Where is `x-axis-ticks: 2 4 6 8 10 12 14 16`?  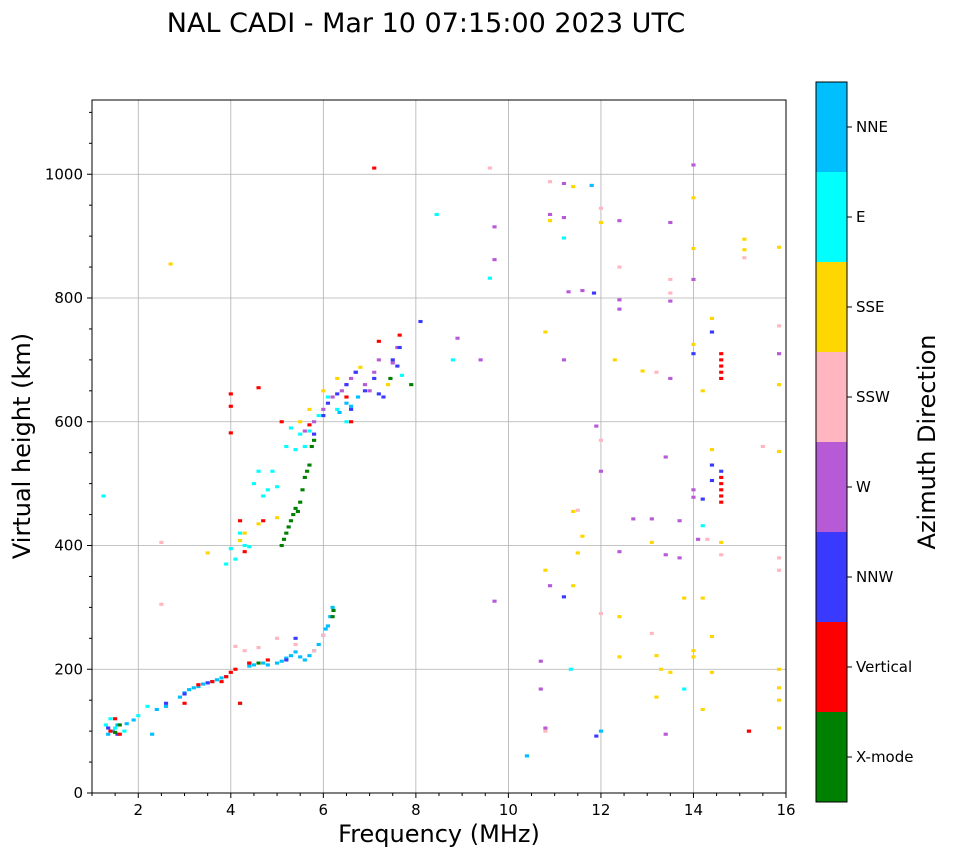
x-axis-ticks: 2 4 6 8 10 12 14 16 is located at coordinates (443, 806).